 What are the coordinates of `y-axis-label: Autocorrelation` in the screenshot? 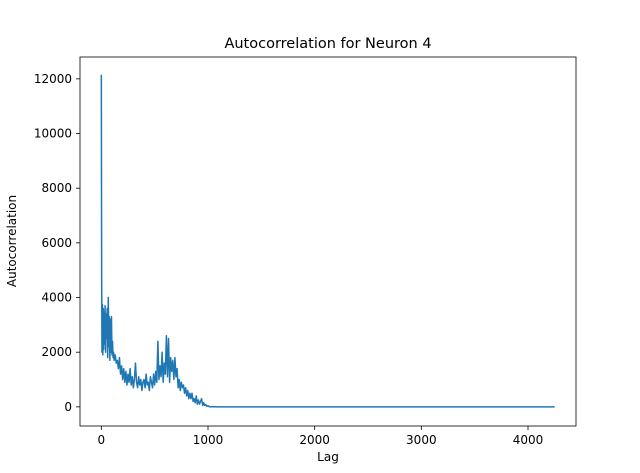 It's located at (12, 241).